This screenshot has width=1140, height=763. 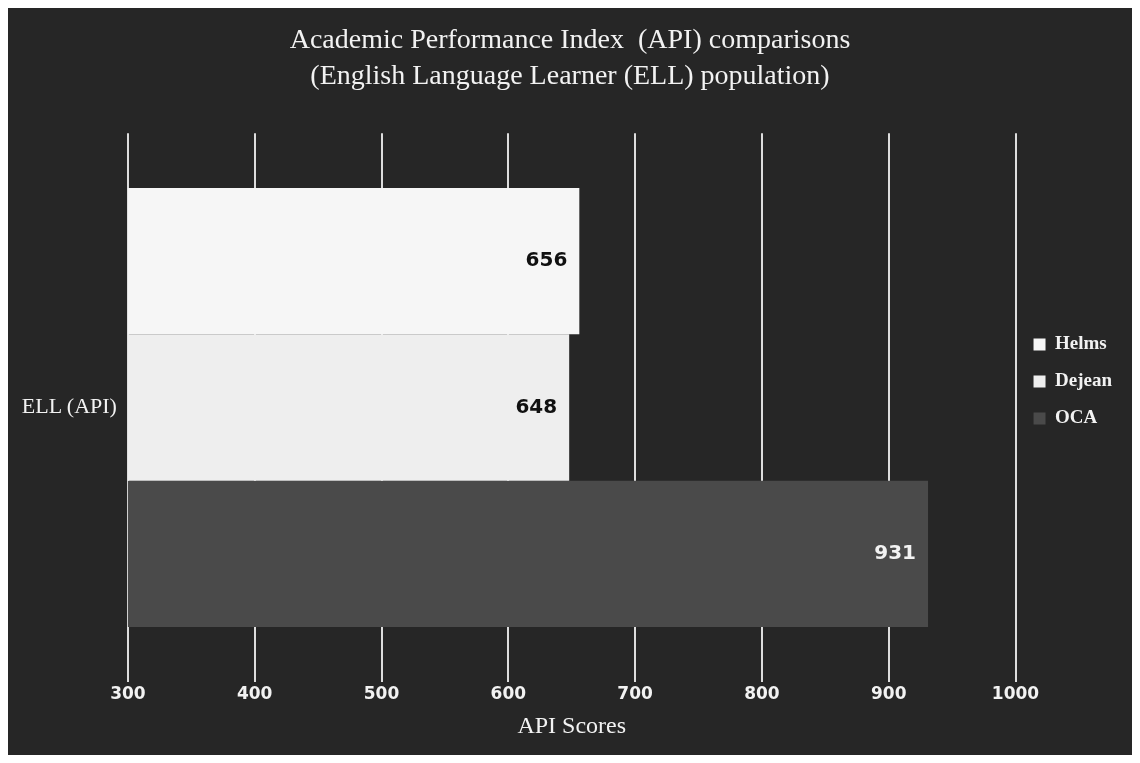 I want to click on x-tick-label: 1000, so click(x=1015, y=693).